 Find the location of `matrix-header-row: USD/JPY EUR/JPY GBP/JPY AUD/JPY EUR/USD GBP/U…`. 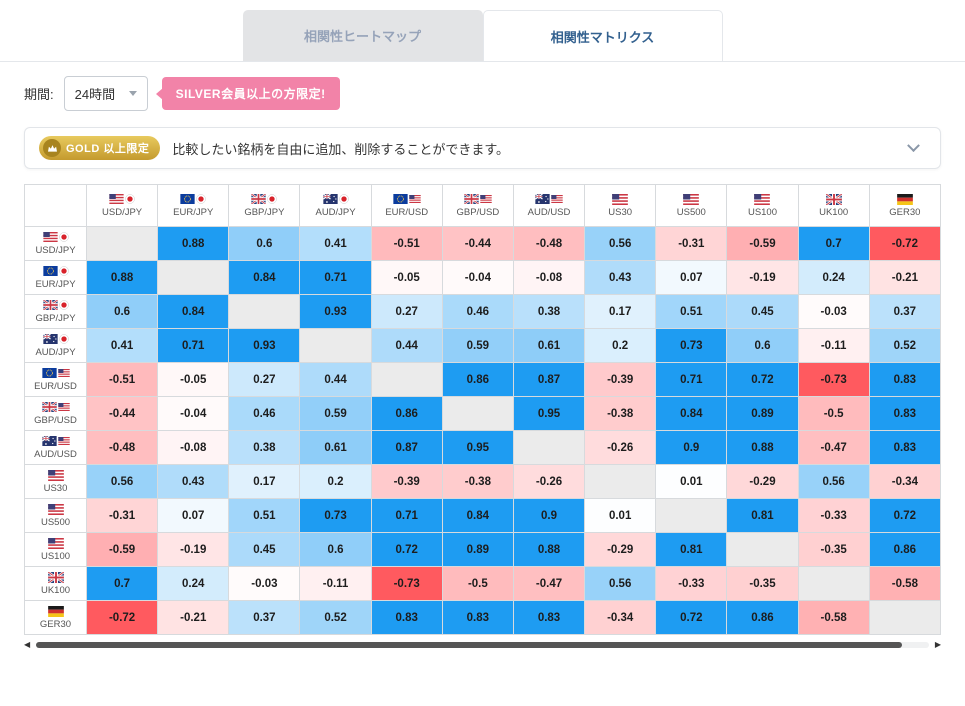

matrix-header-row: USD/JPY EUR/JPY GBP/JPY AUD/JPY EUR/USD GBP/U… is located at coordinates (483, 205).